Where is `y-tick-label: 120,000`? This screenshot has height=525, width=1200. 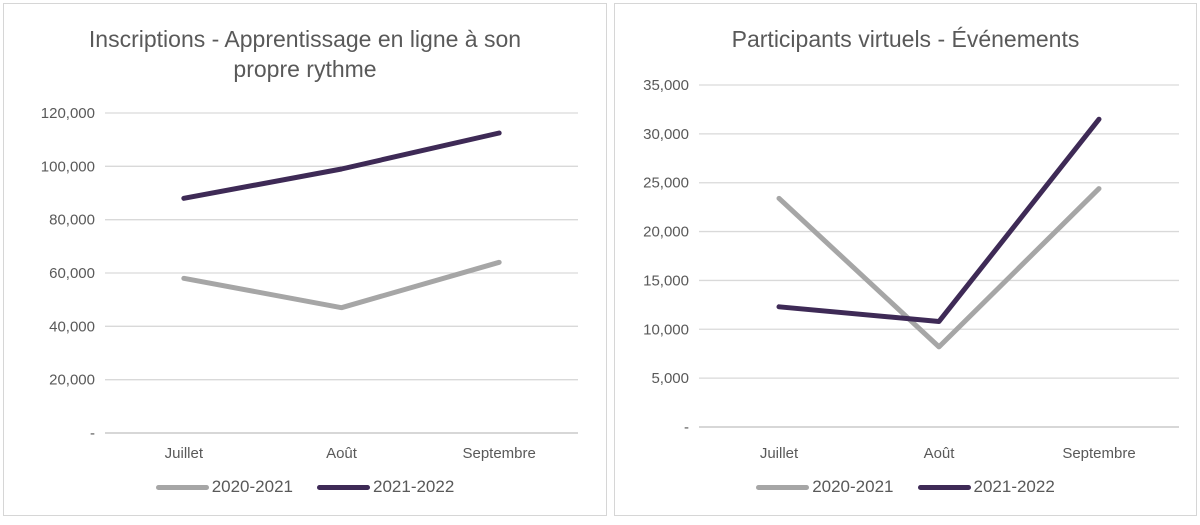
y-tick-label: 120,000 is located at coordinates (68, 113).